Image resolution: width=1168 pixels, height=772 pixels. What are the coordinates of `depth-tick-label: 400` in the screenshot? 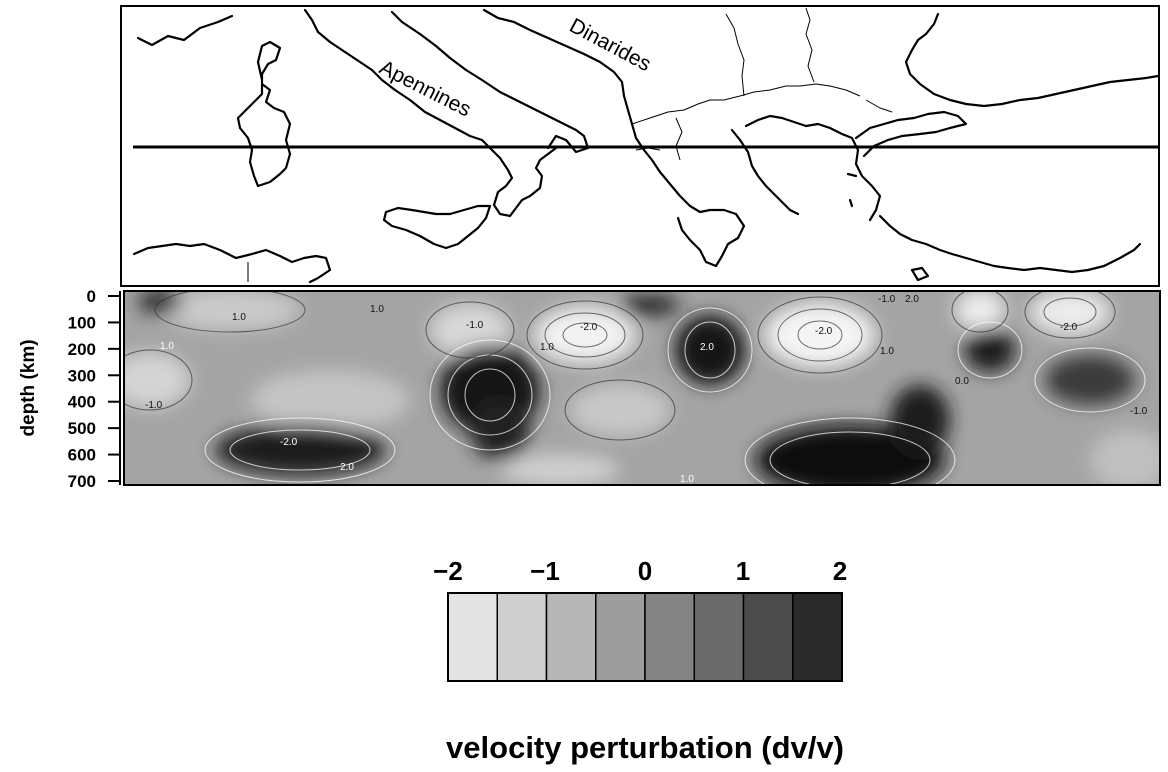 It's located at (82, 402).